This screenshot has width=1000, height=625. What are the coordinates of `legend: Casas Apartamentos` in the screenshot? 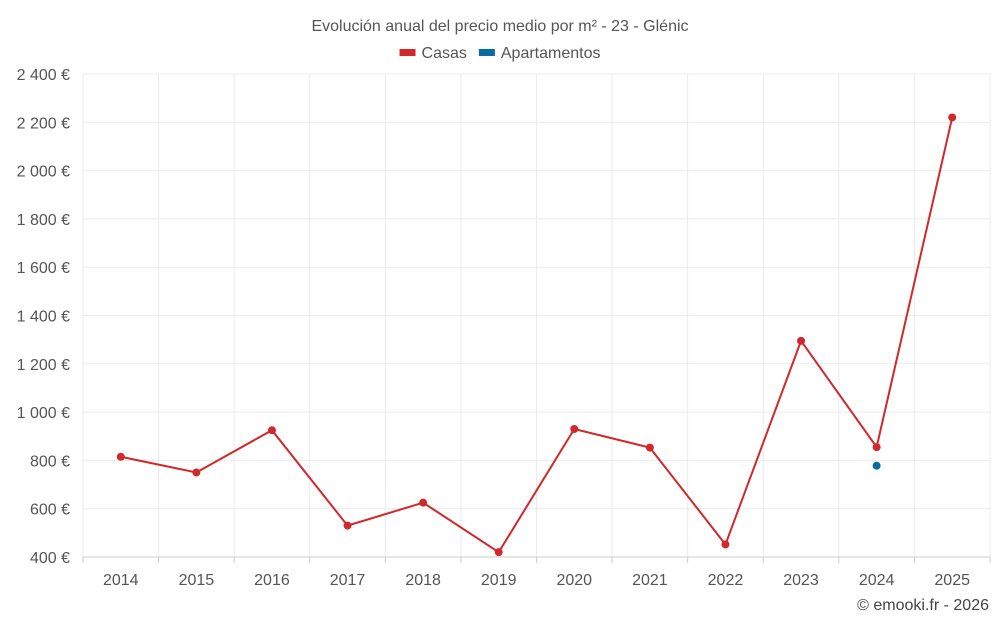 It's located at (500, 53).